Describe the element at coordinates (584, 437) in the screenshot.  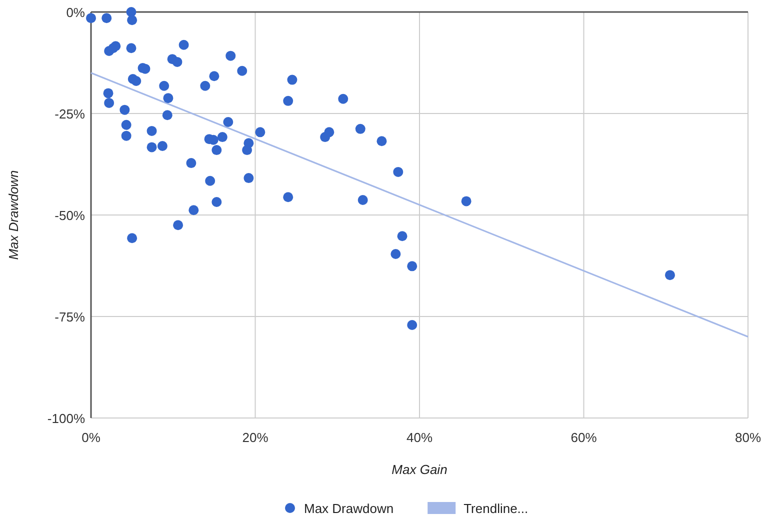
I see `x-tick-label: 60%` at that location.